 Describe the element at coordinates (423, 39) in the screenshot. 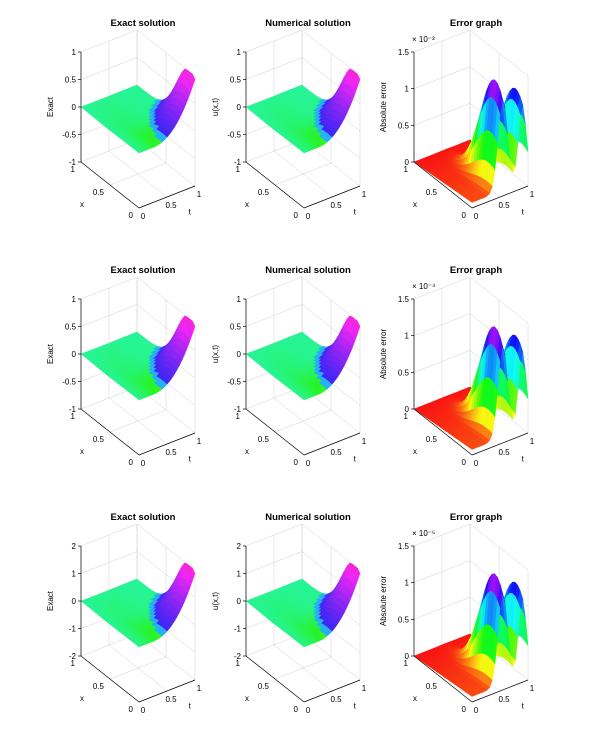

I see `z-scale-label: × 10⁻³` at that location.